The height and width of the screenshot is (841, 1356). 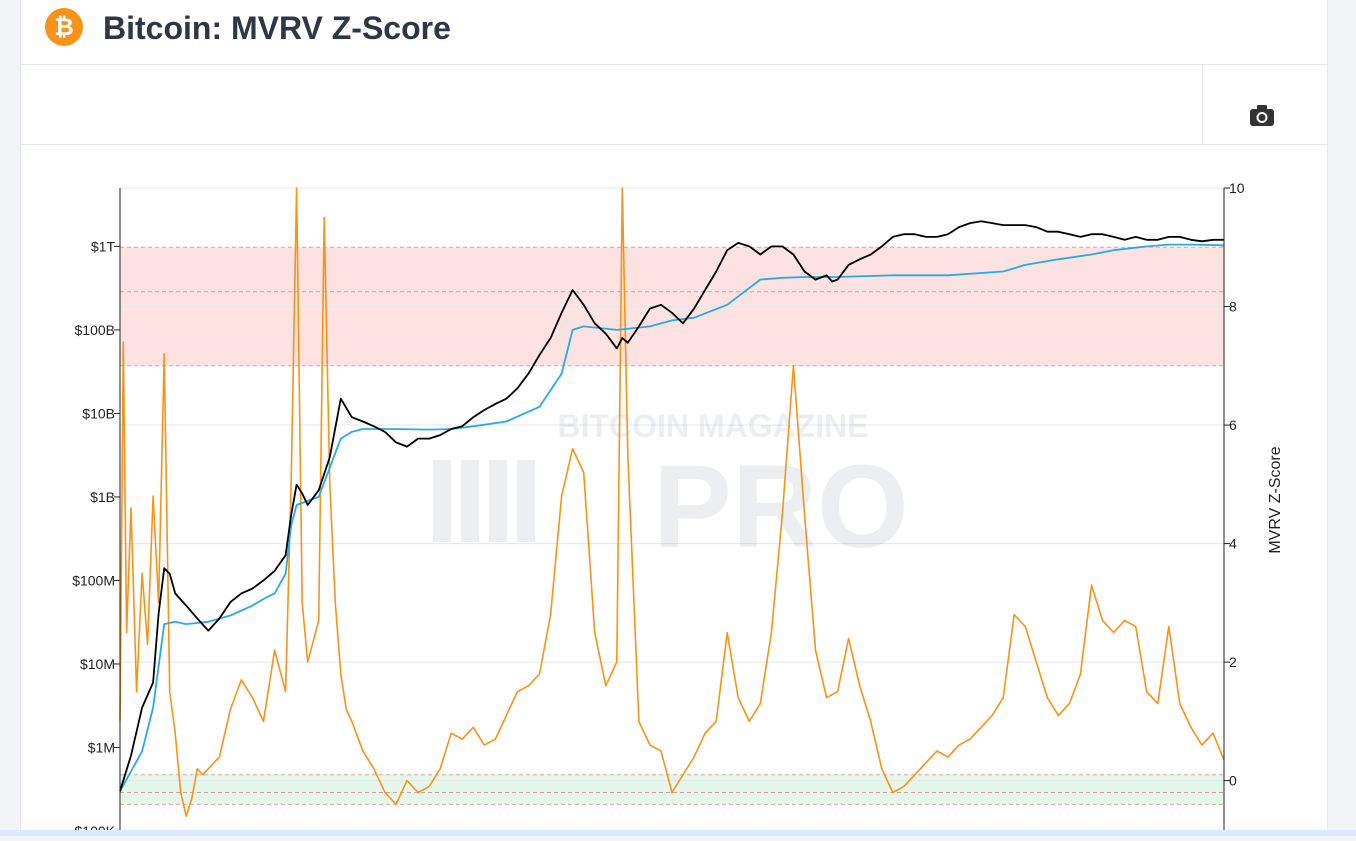 I want to click on left-tick-label-0: $1T, so click(x=103, y=246).